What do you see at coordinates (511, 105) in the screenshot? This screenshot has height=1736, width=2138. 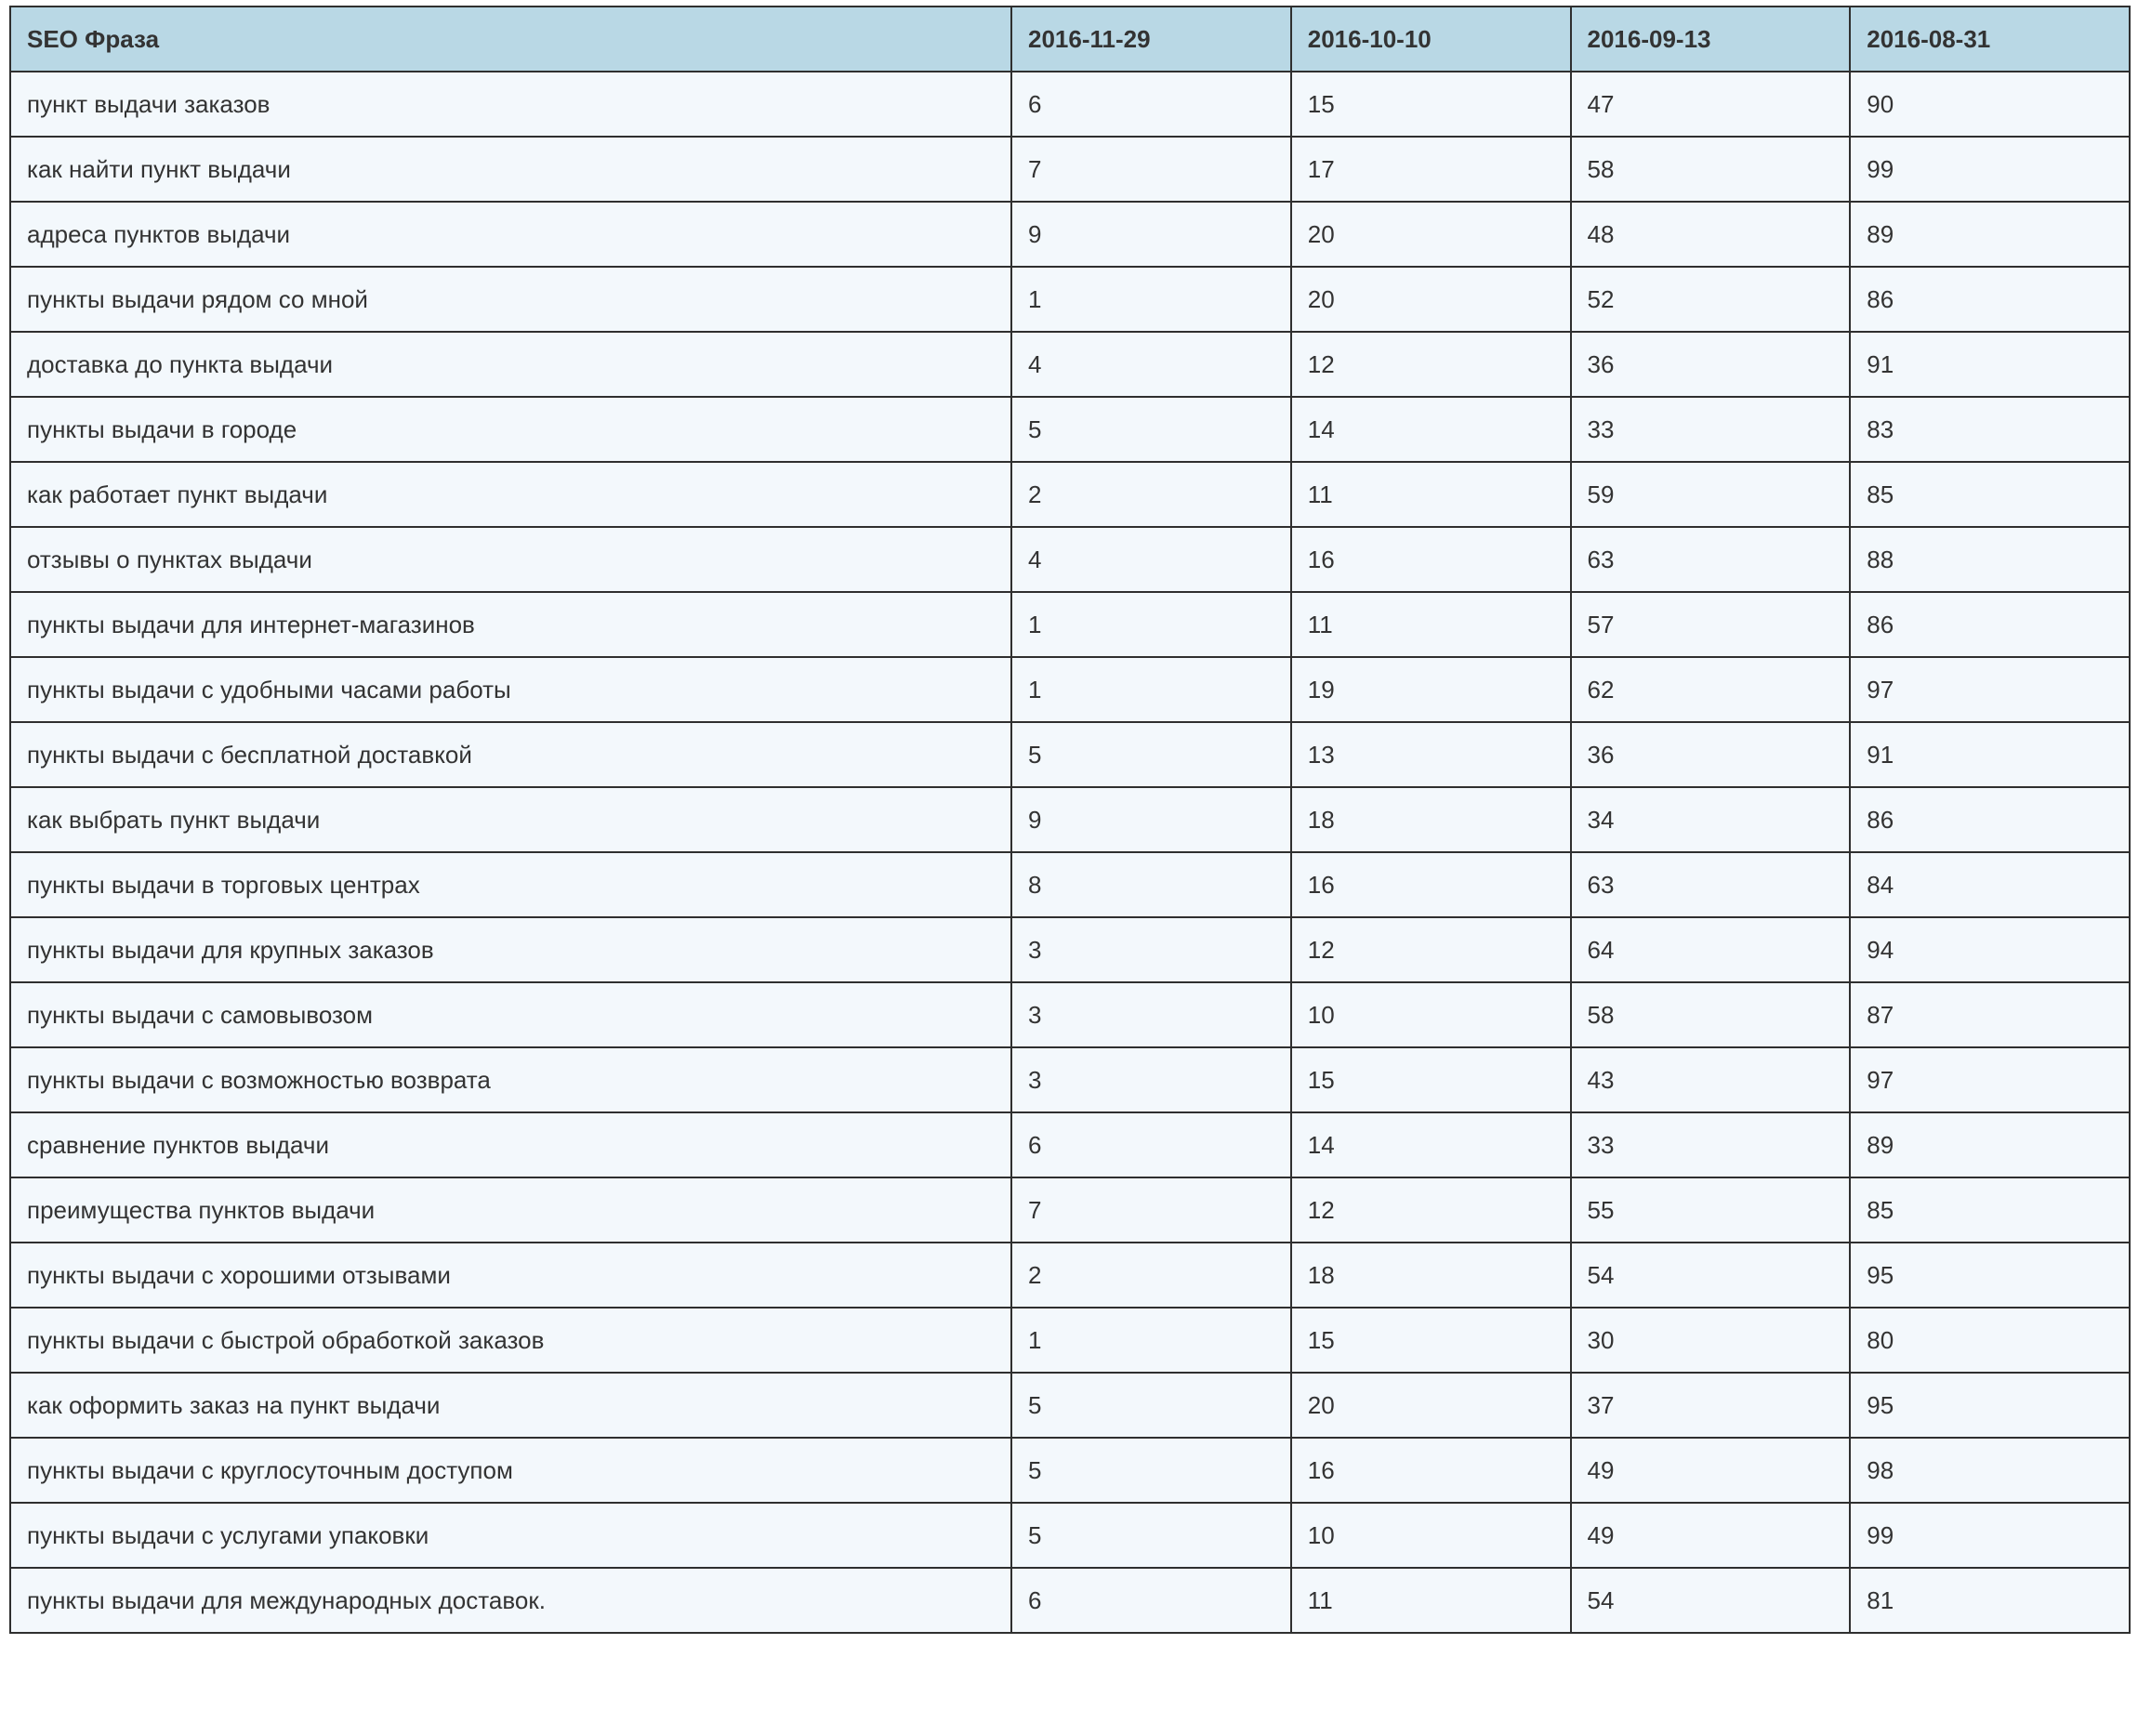 I see `phrase-cell: пункт выдачи заказов` at bounding box center [511, 105].